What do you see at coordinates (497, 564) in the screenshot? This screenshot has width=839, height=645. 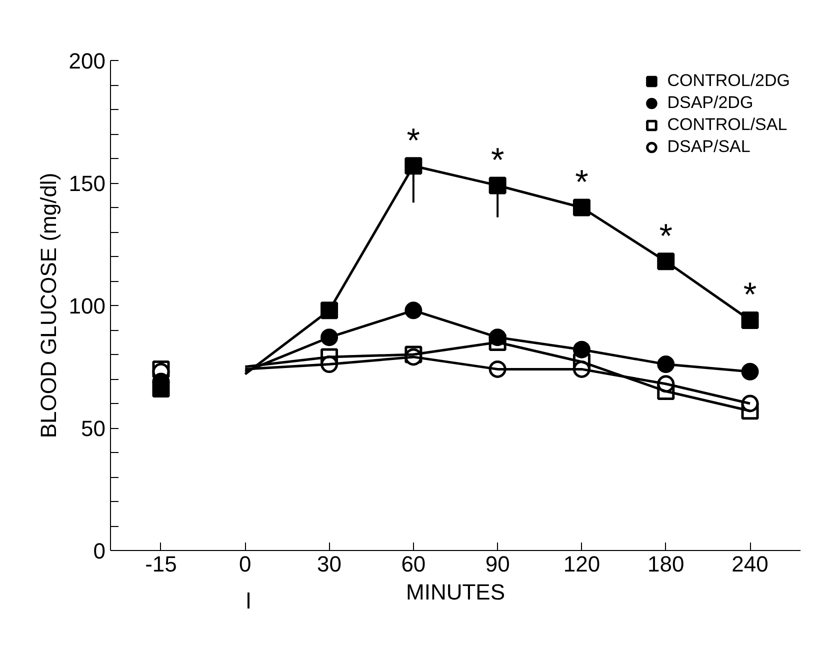 I see `x-tick-label: 90` at bounding box center [497, 564].